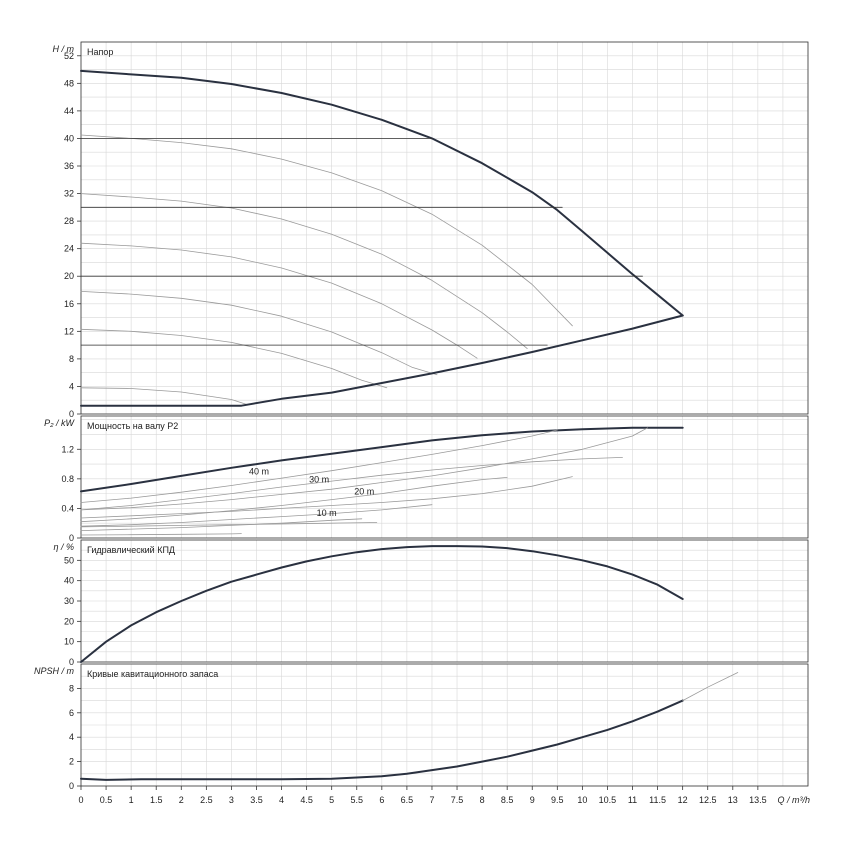 The image size is (850, 850). I want to click on y-tick-label: 12, so click(69, 331).